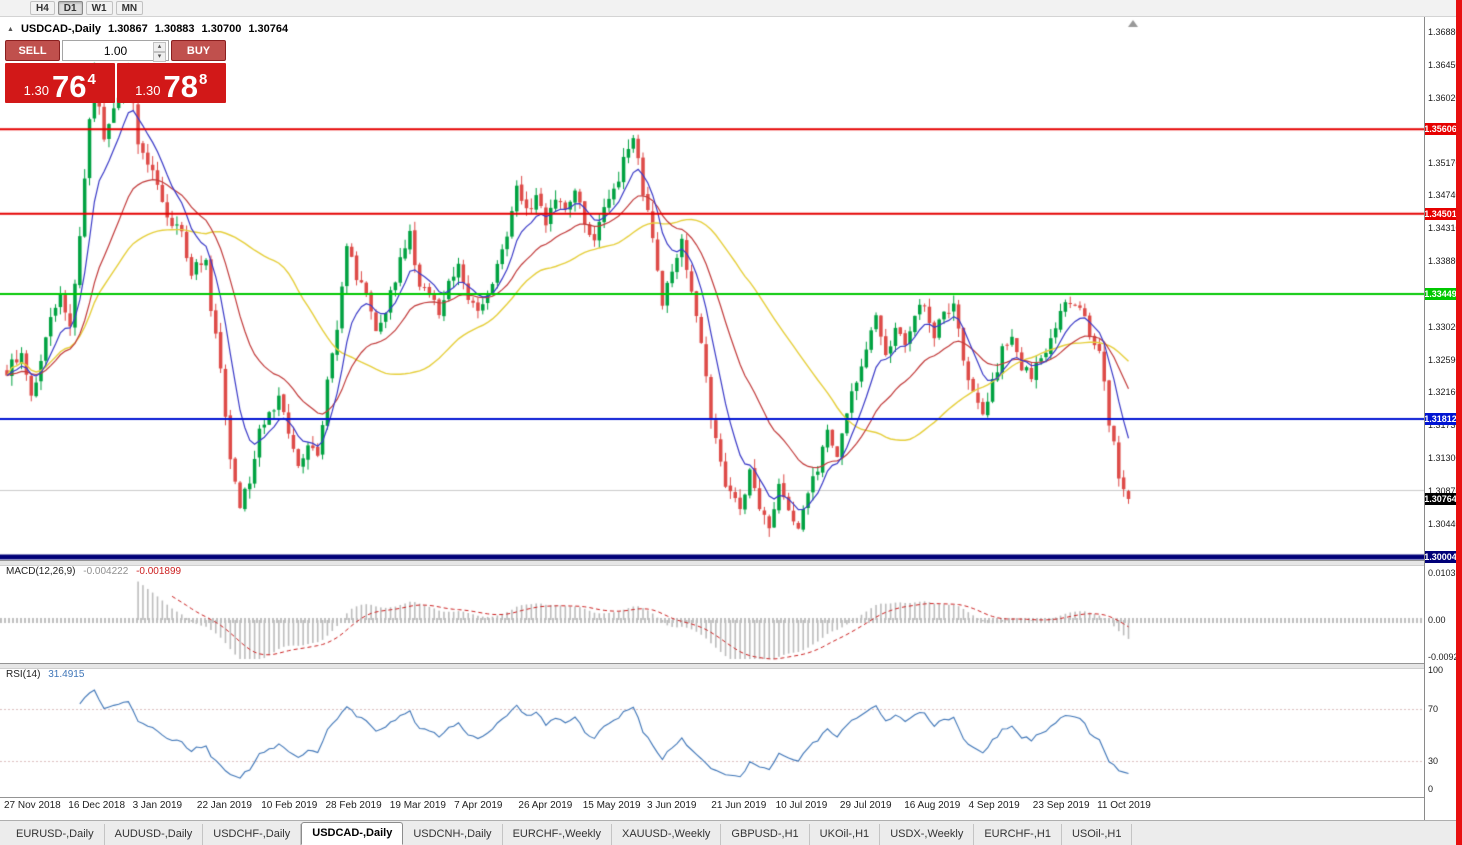 This screenshot has width=1462, height=845. Describe the element at coordinates (1444, 64) in the screenshot. I see `price-tick-label: 1.36450` at that location.